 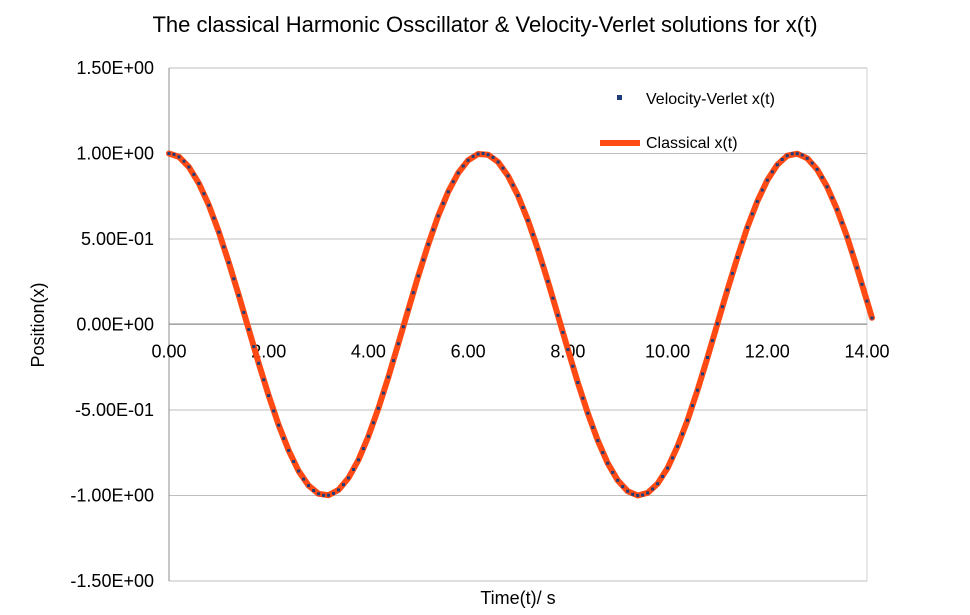 I want to click on legend-label-classical: Classical x(t), so click(x=692, y=143).